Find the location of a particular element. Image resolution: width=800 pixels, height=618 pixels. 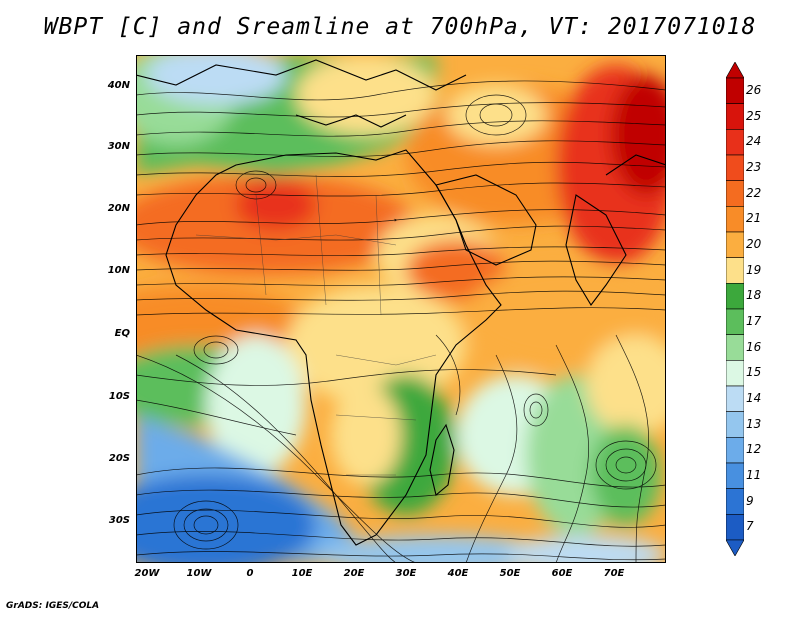

country-borders is located at coordinates (316, 325).